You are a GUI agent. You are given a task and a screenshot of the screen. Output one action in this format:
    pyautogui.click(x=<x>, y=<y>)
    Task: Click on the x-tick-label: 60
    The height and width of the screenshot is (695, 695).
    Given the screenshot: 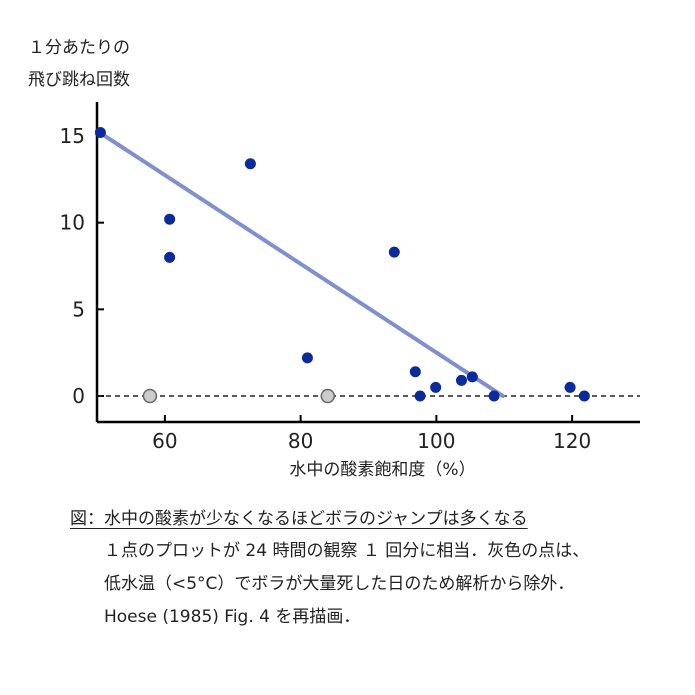 What is the action you would take?
    pyautogui.click(x=164, y=441)
    